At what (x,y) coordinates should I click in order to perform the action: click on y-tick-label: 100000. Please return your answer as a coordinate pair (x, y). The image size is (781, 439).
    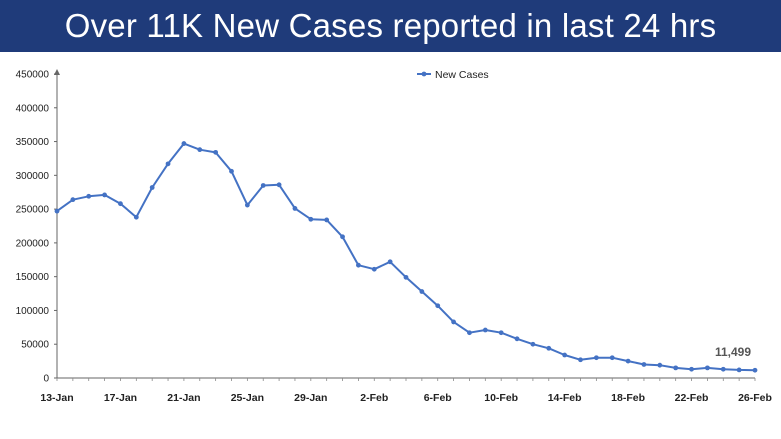
    Looking at the image, I should click on (33, 311).